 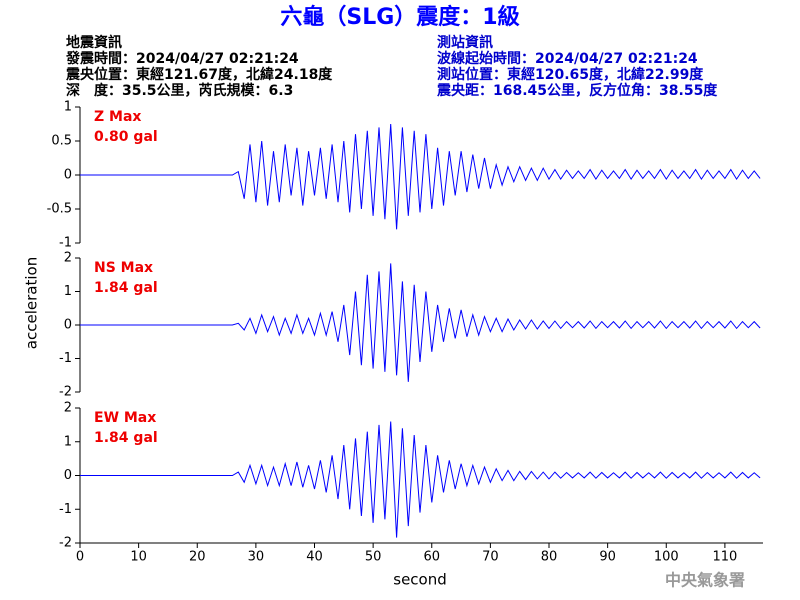 I want to click on x-tick-label: 70, so click(x=490, y=557).